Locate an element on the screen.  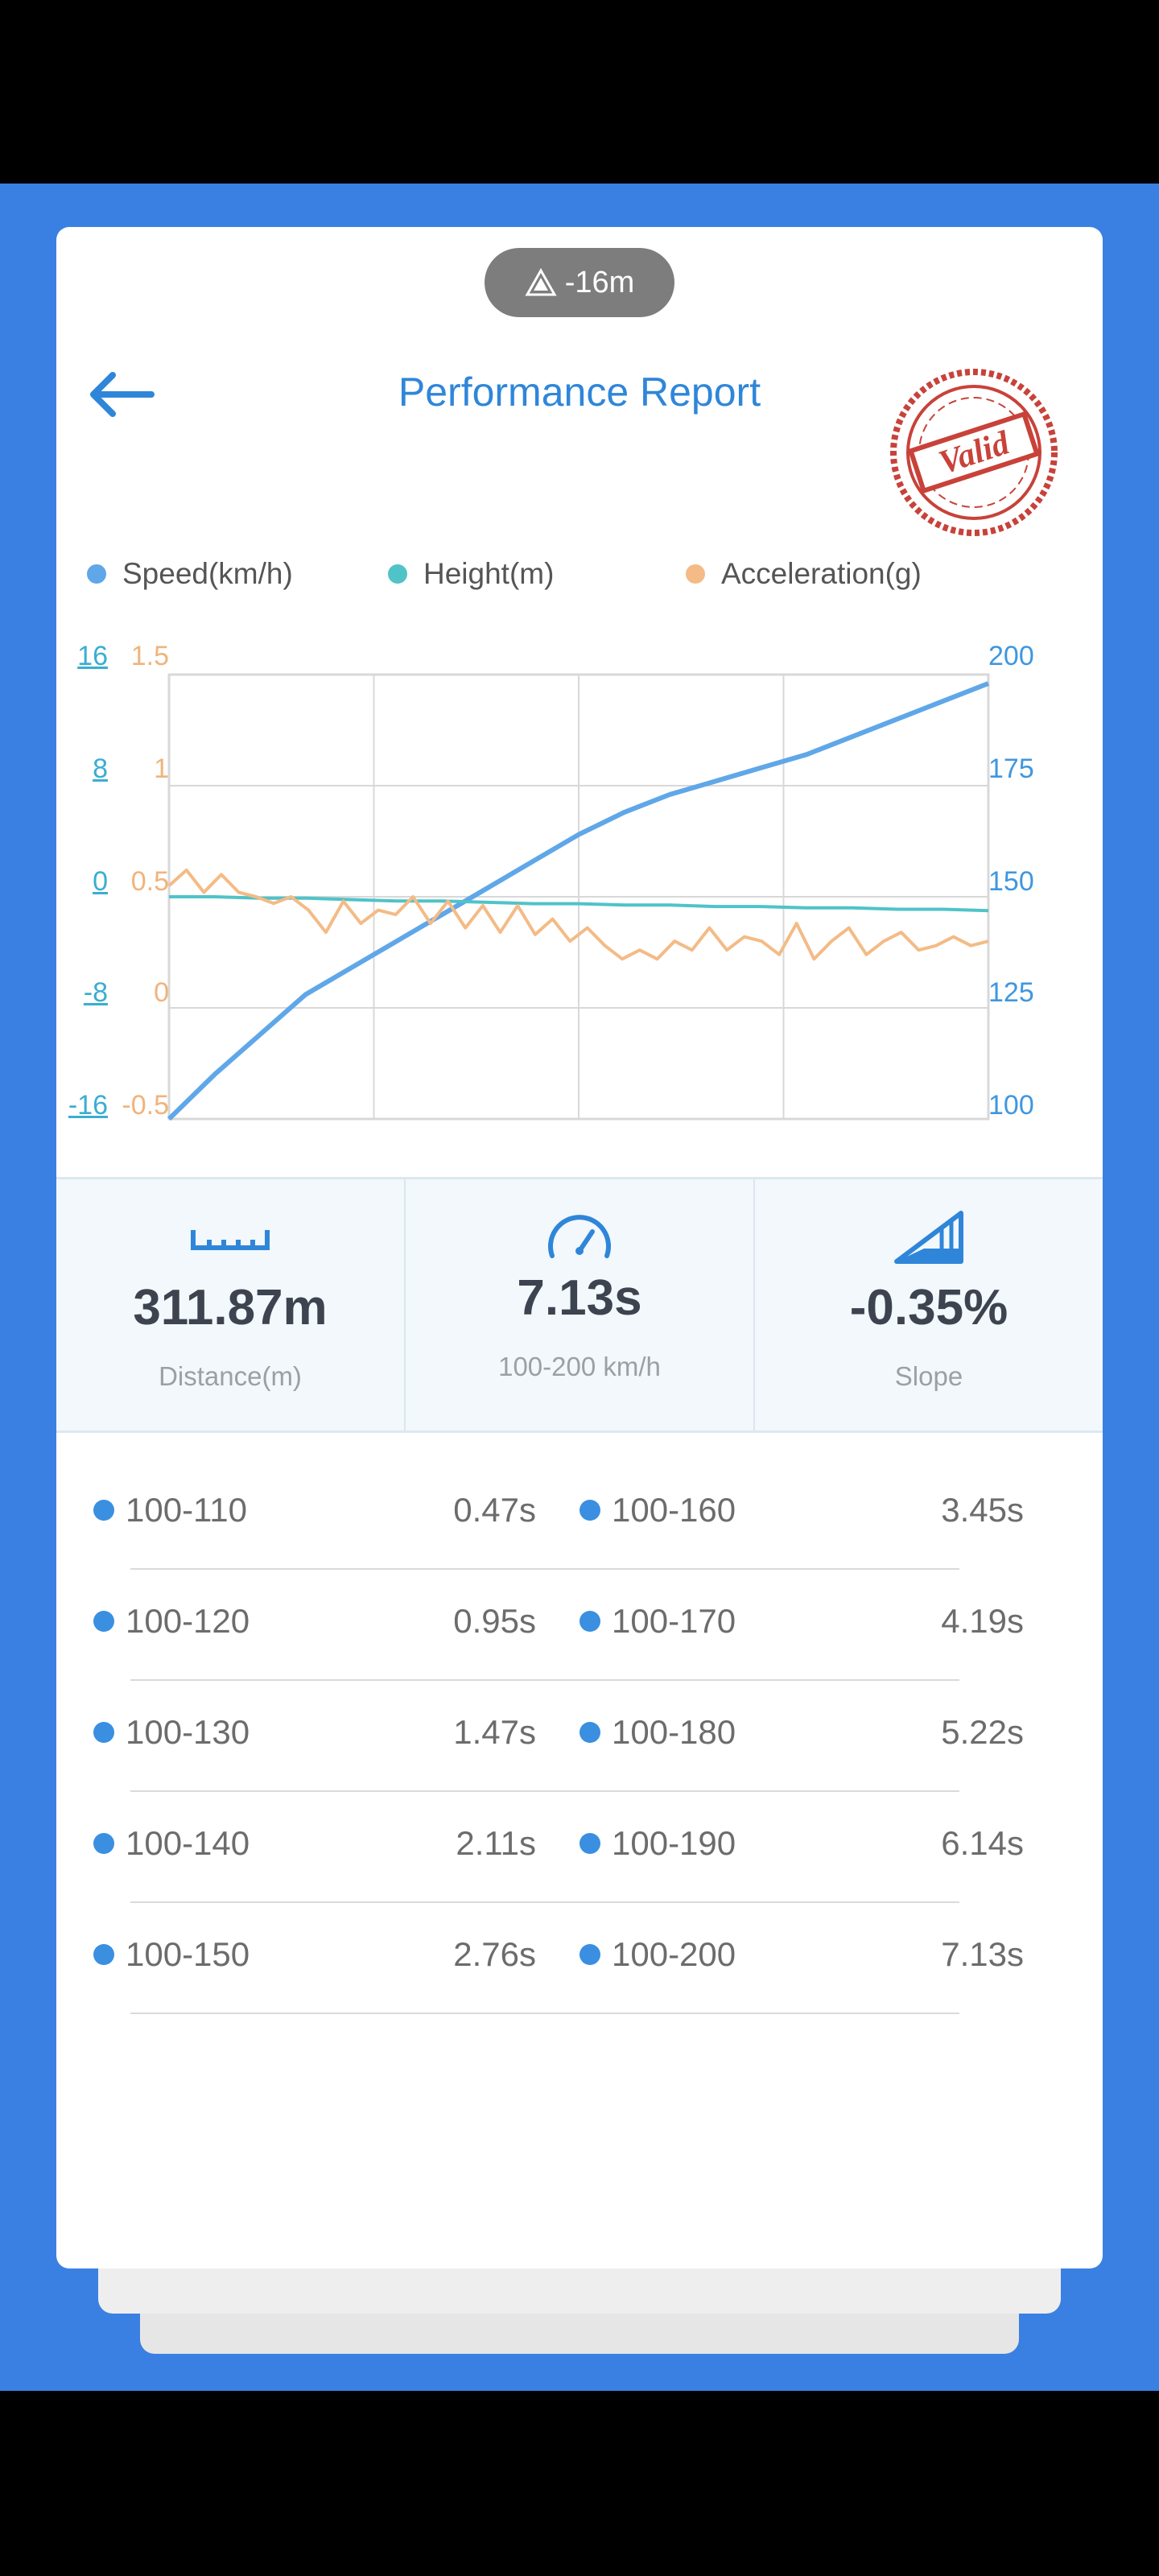
split-time: 3.45s is located at coordinates (982, 1510).